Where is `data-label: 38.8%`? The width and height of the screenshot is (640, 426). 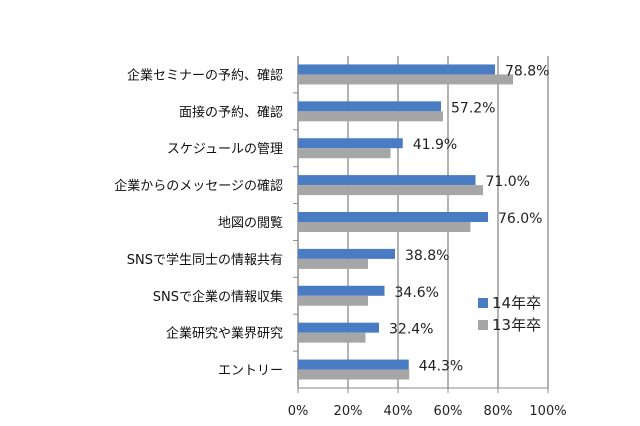 data-label: 38.8% is located at coordinates (427, 256).